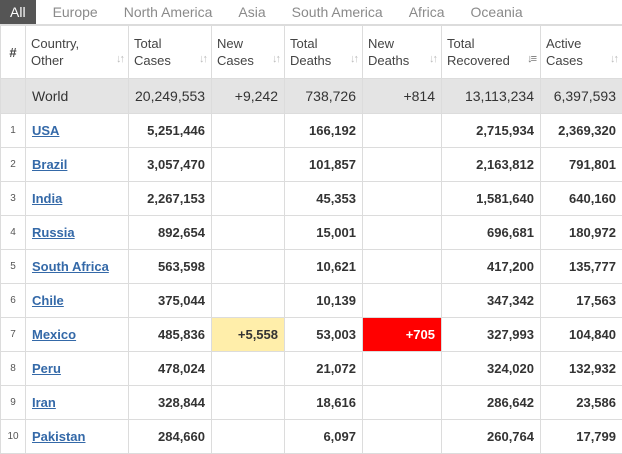  Describe the element at coordinates (581, 437) in the screenshot. I see `active-cases-cell: 17,799` at that location.